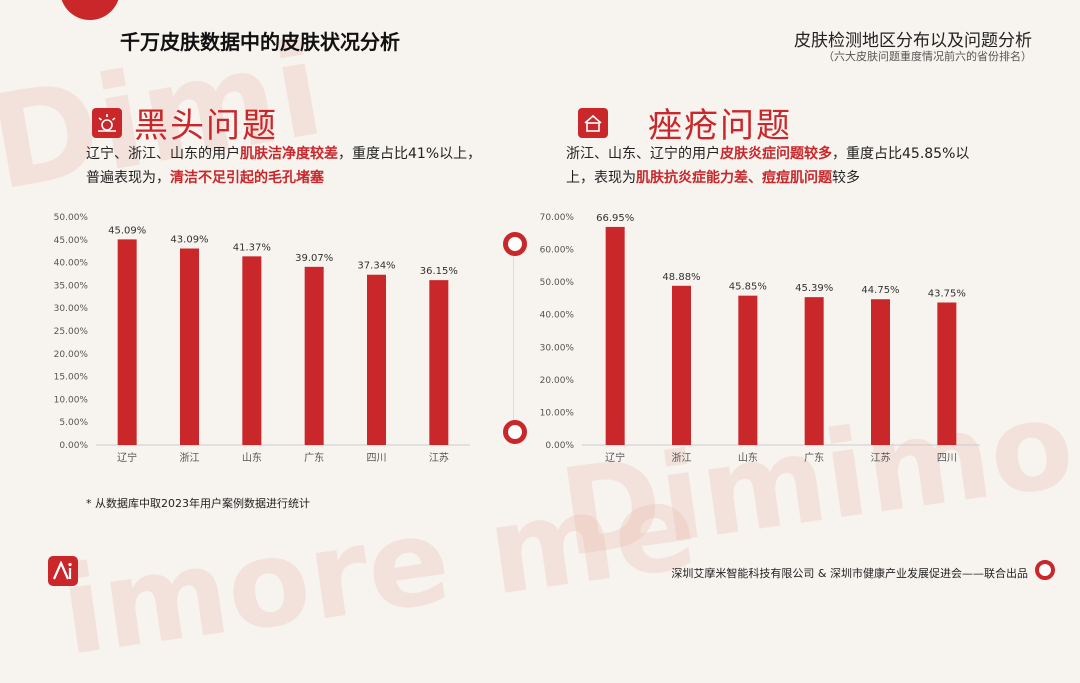 The width and height of the screenshot is (1080, 683). I want to click on decorative-circle, so click(90, 10).